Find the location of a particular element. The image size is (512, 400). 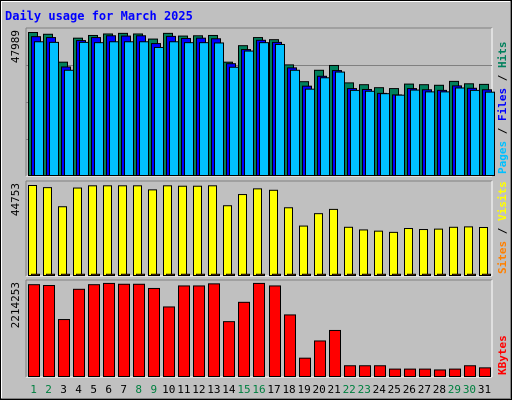

legend-item-visits: Visits is located at coordinates (502, 201).